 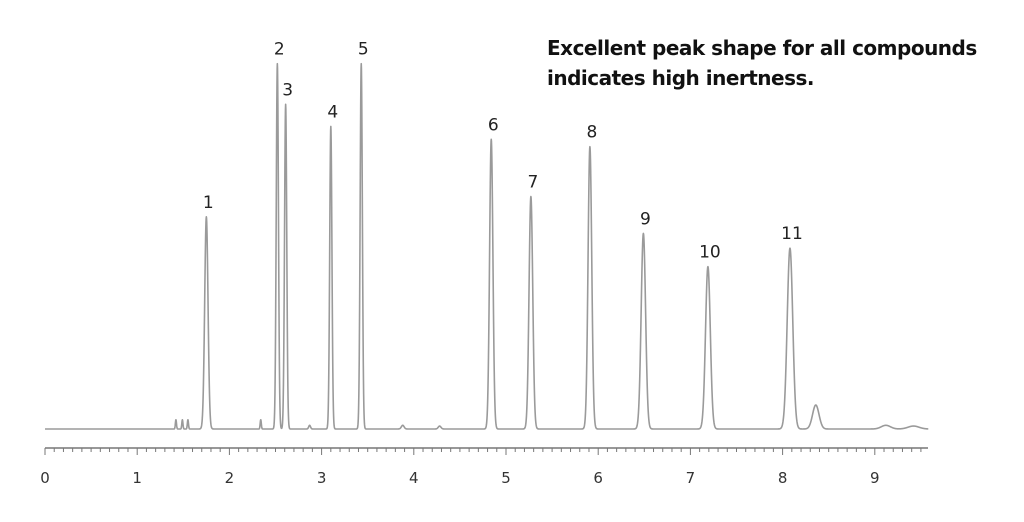 What do you see at coordinates (681, 78) in the screenshot?
I see `annotation-line-2: indicates high inertness.` at bounding box center [681, 78].